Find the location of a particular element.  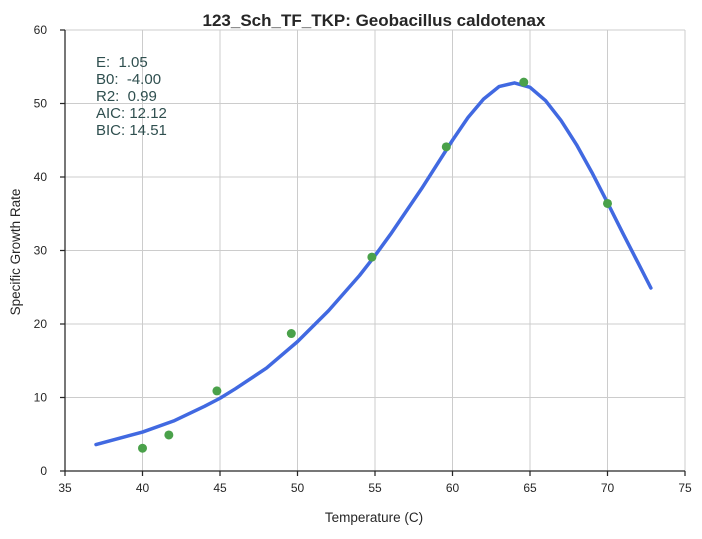

y-tick-label: 10 is located at coordinates (41, 398).